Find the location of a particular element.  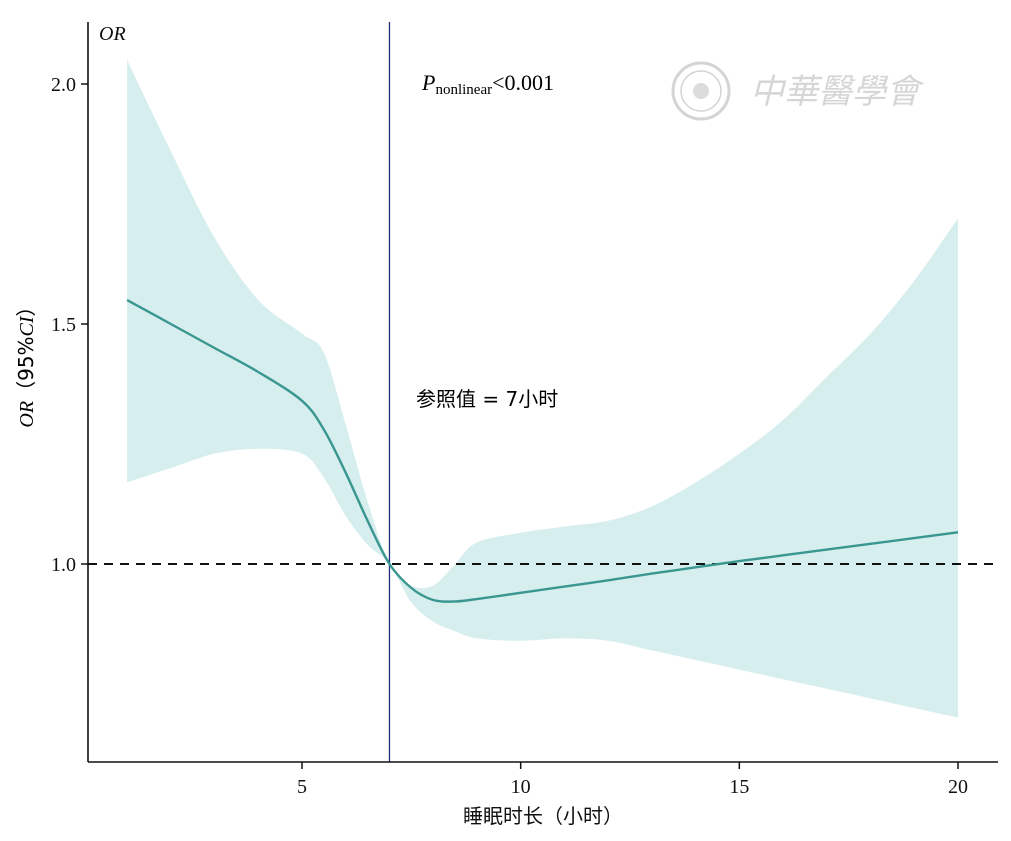

x-tick-label: 20 is located at coordinates (958, 787).